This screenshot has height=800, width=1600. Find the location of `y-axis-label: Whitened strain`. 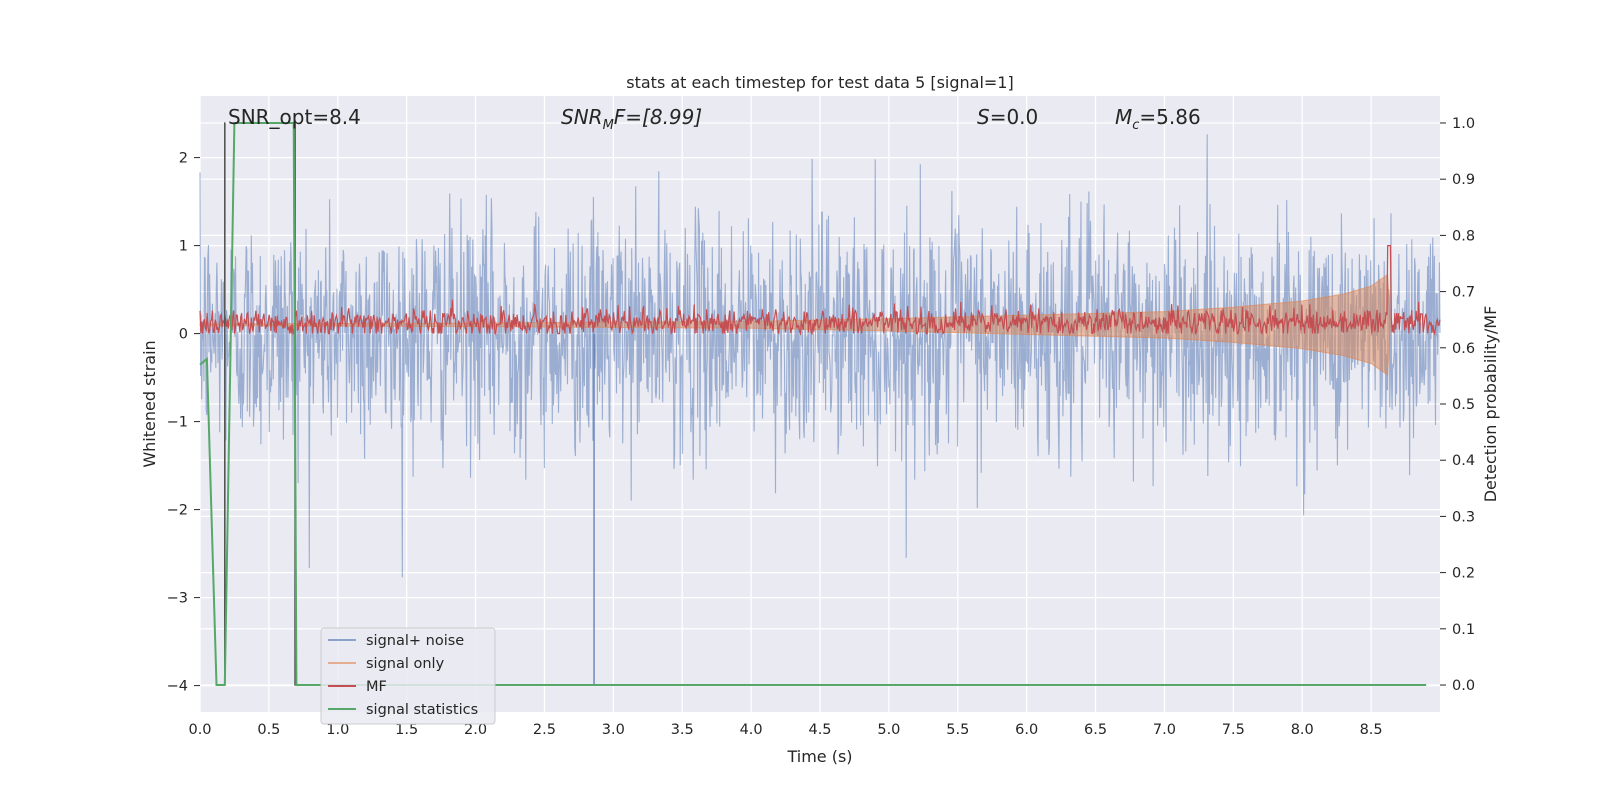

y-axis-label: Whitened strain is located at coordinates (149, 403).